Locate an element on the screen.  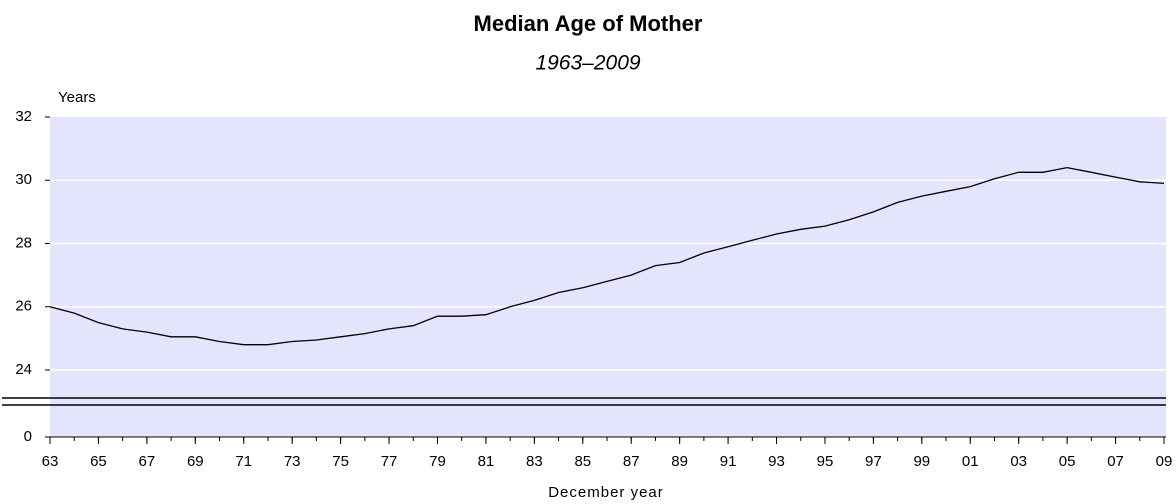
x-tick-label: 07 is located at coordinates (1115, 461).